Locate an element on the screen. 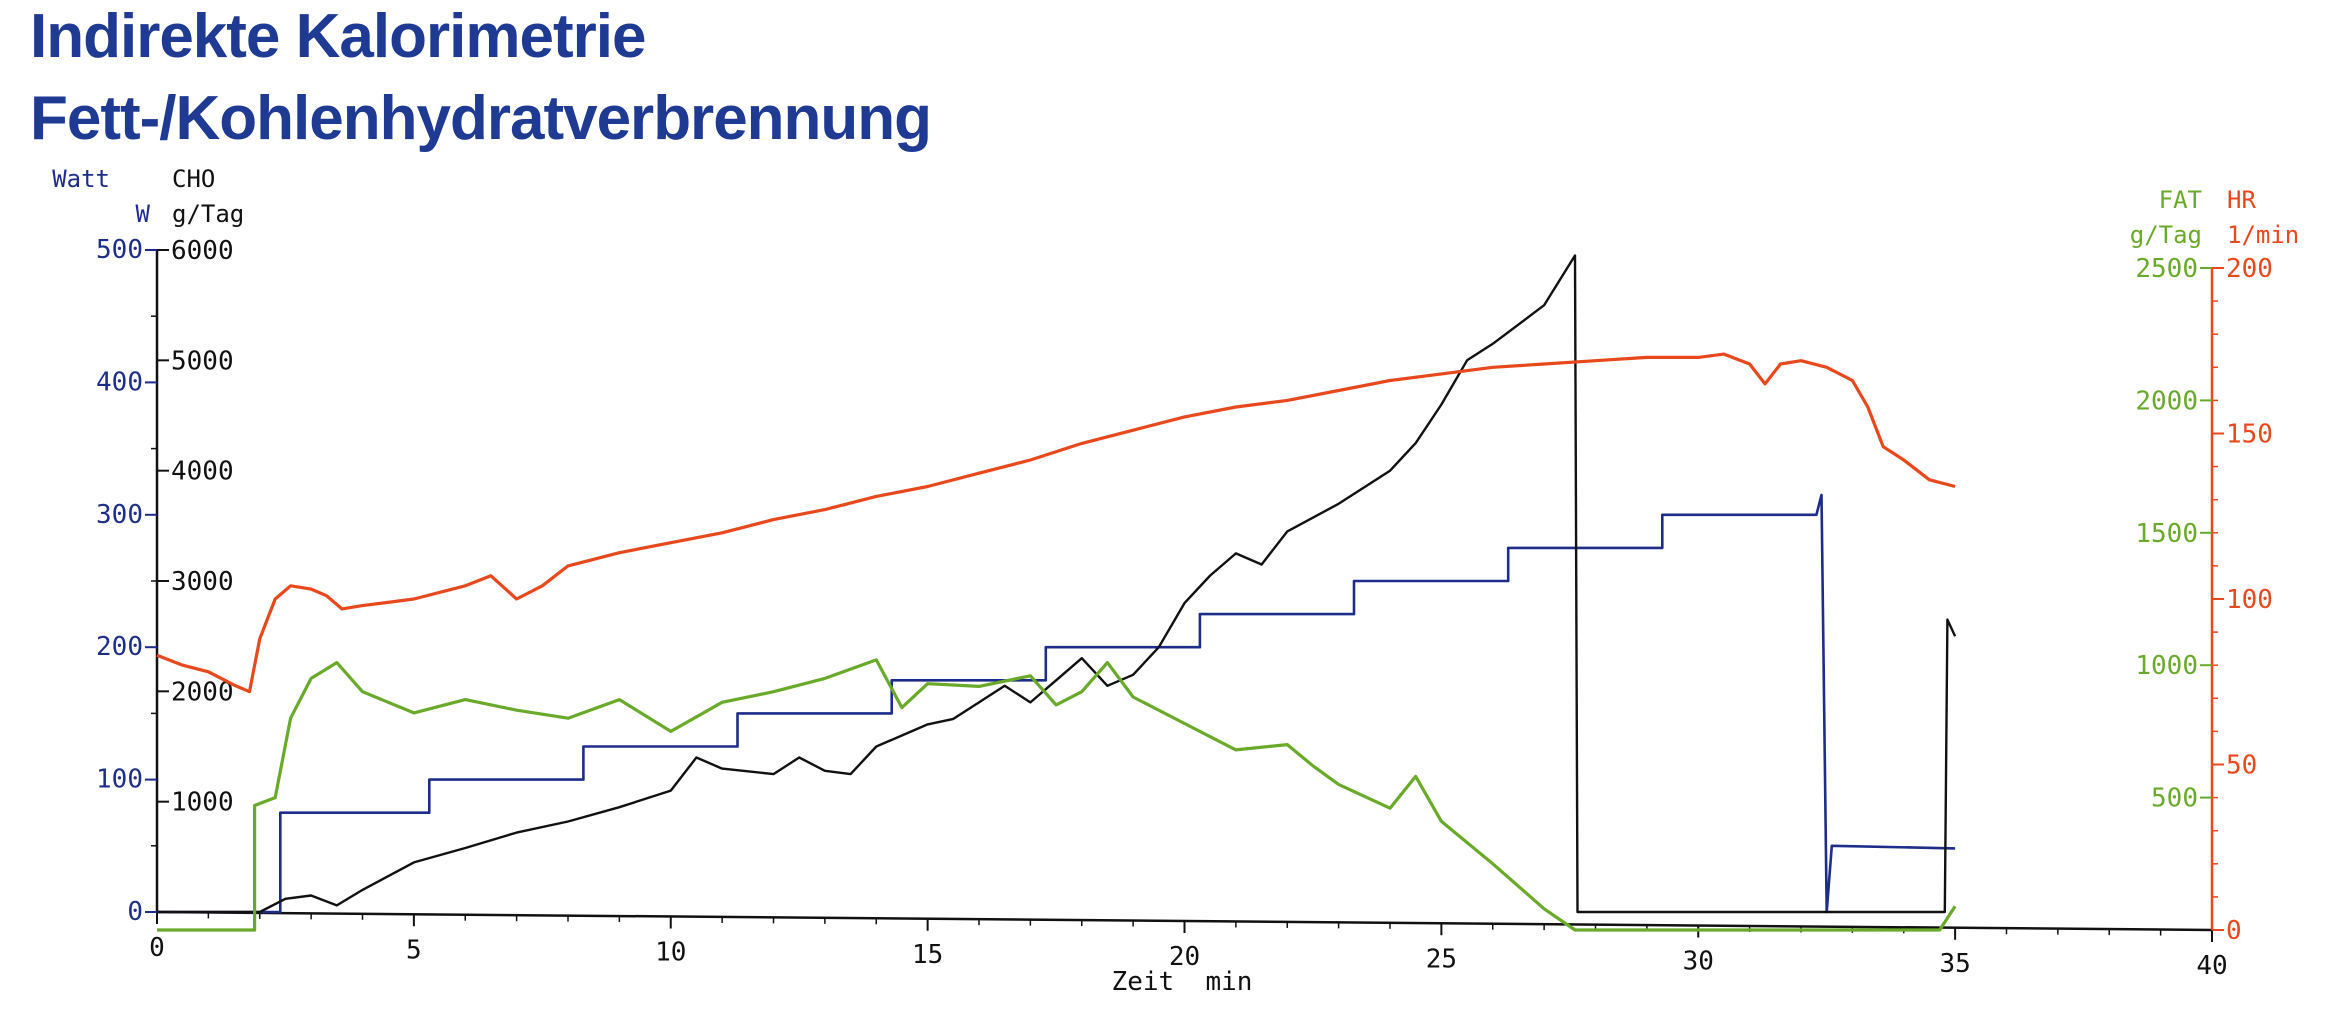  fat-tick-label: 1000 is located at coordinates (2166, 666).